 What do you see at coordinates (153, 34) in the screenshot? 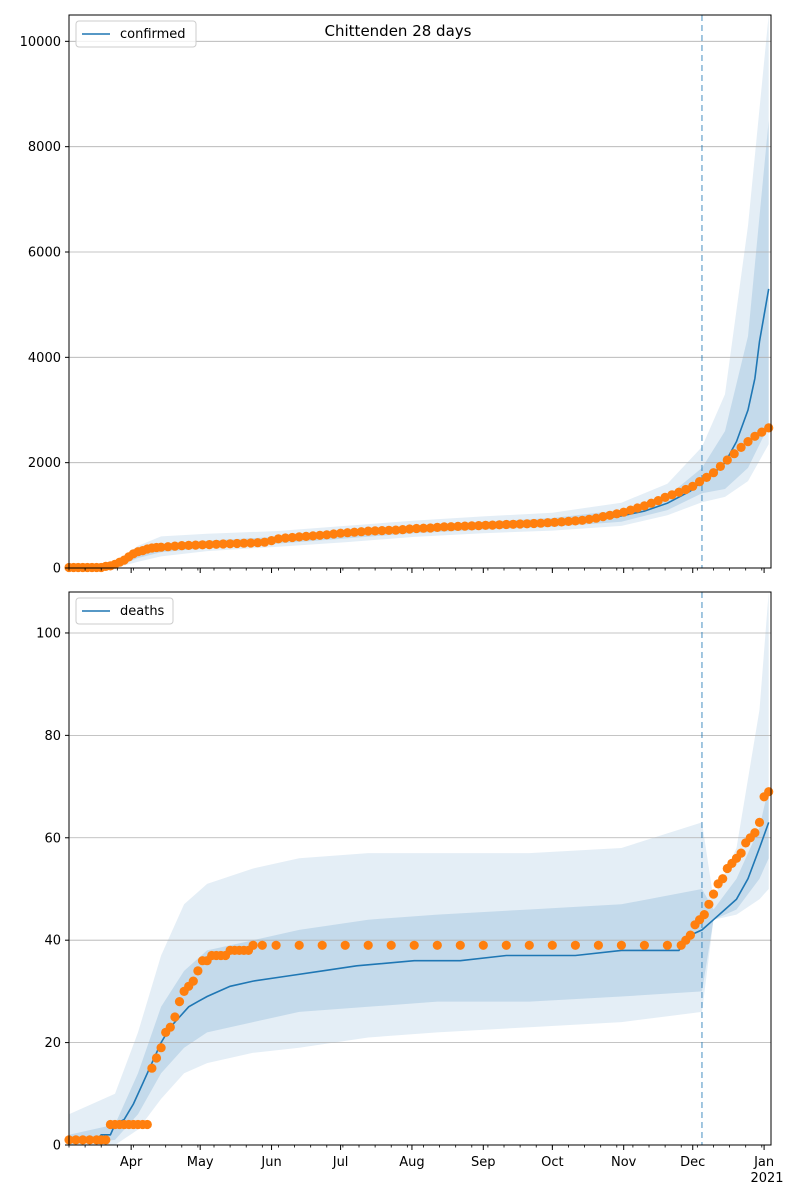
I see `confirmed-legend-label: confirmed` at bounding box center [153, 34].